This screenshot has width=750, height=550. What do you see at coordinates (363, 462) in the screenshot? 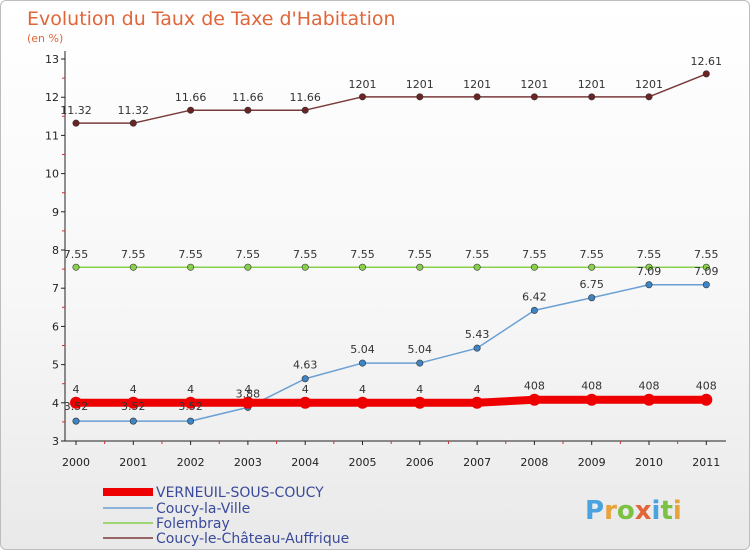
I see `x-tick-label: 2005` at bounding box center [363, 462].